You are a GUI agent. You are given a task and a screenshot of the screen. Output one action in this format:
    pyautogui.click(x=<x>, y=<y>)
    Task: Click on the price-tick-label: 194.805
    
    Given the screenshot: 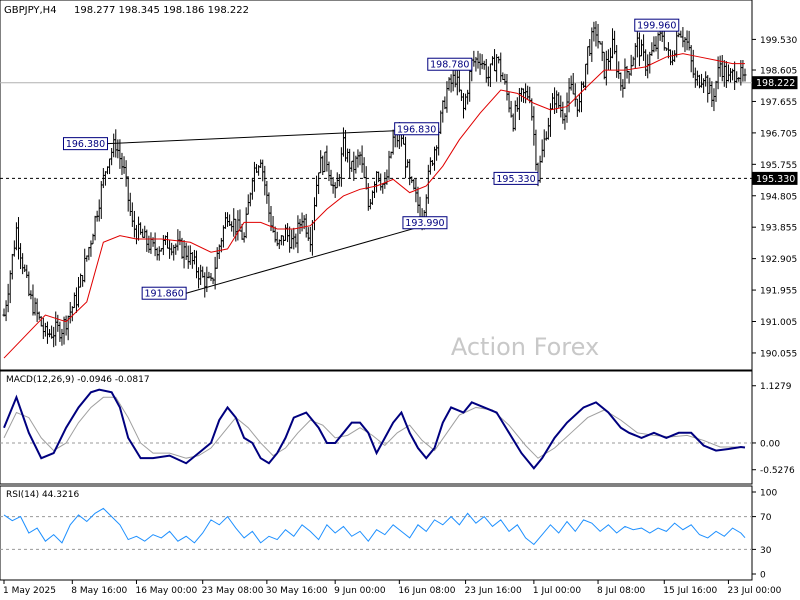 What is the action you would take?
    pyautogui.click(x=778, y=197)
    